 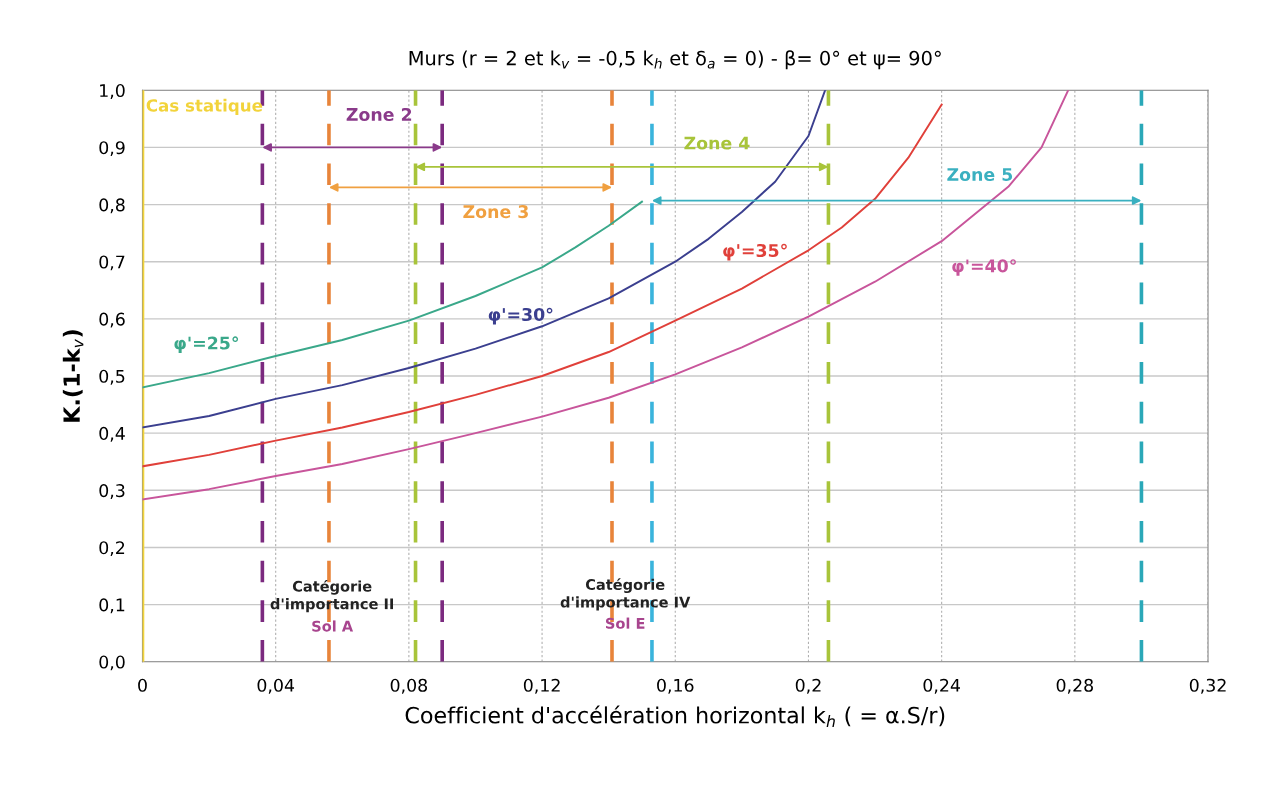 I want to click on y-tick-label: 0,0, so click(x=112, y=663).